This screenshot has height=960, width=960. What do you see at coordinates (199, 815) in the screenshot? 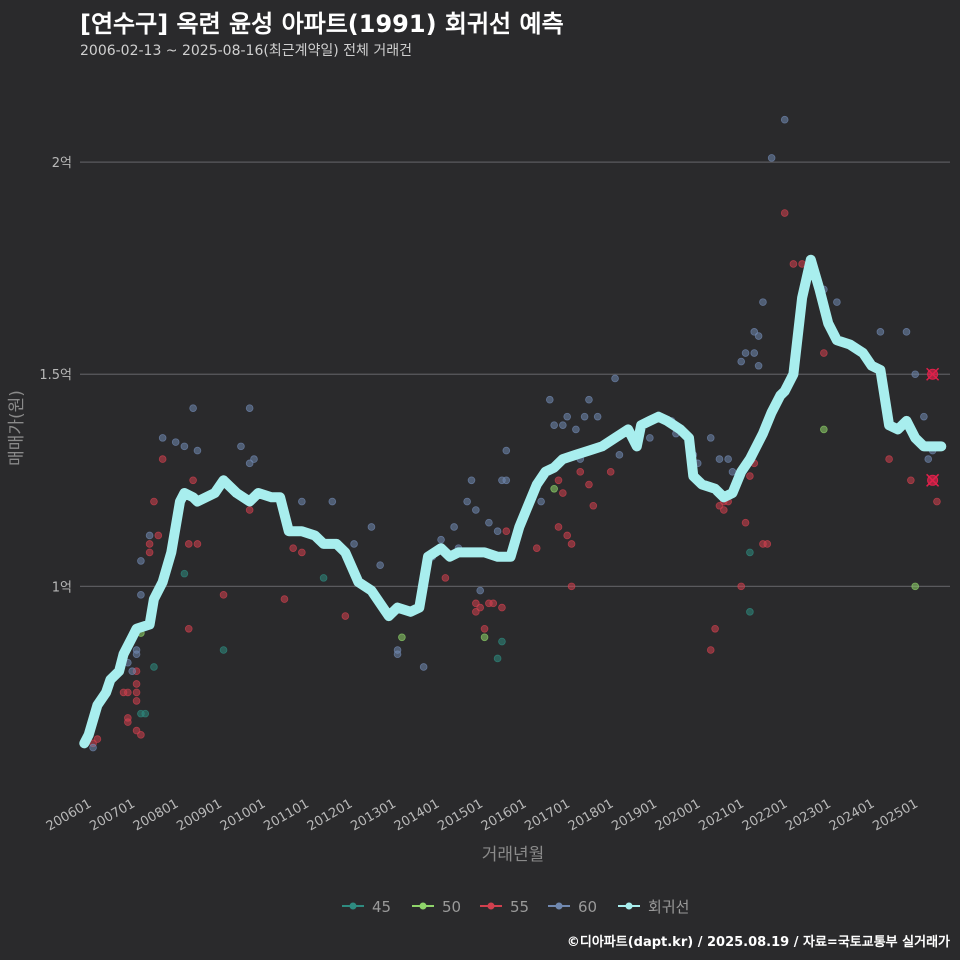
I see `x-tick-label: 200901` at bounding box center [199, 815].